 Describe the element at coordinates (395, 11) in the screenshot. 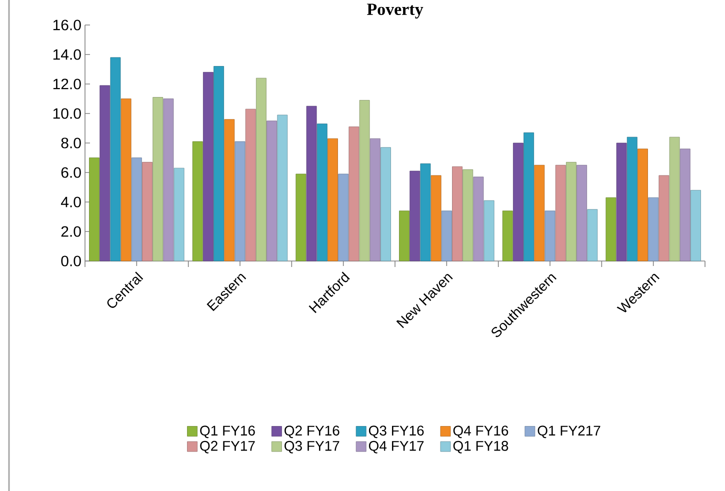

I see `chart-title: Poverty` at that location.